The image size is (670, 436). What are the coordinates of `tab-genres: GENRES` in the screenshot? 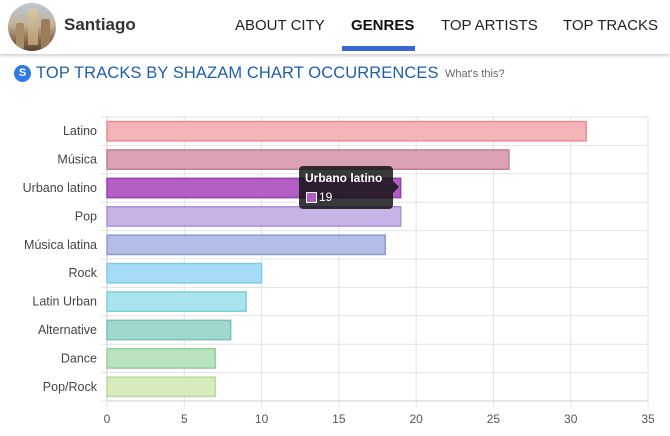 It's located at (383, 25).